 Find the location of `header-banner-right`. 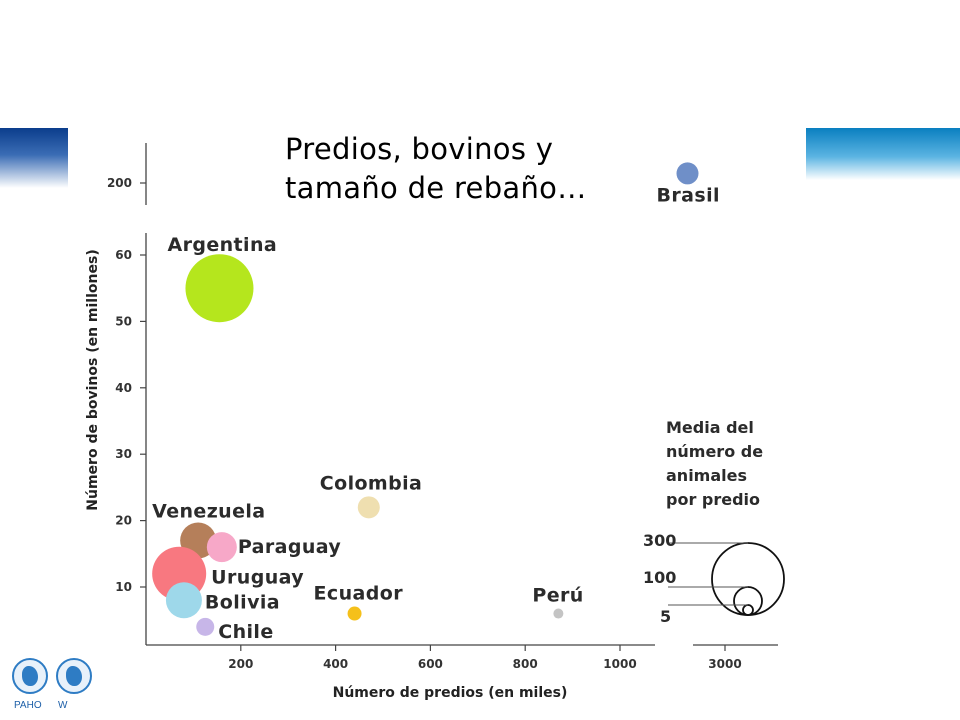

header-banner-right is located at coordinates (882, 154).